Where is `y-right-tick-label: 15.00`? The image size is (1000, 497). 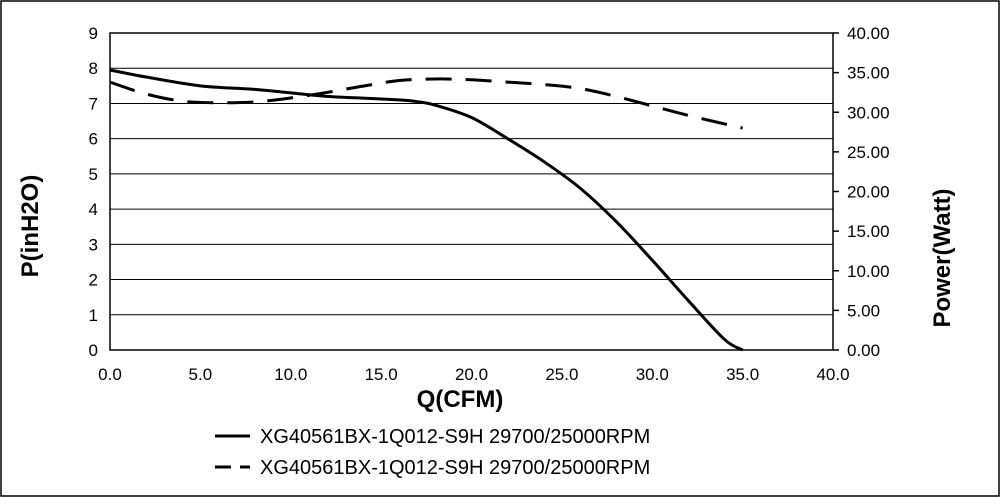
y-right-tick-label: 15.00 is located at coordinates (868, 231).